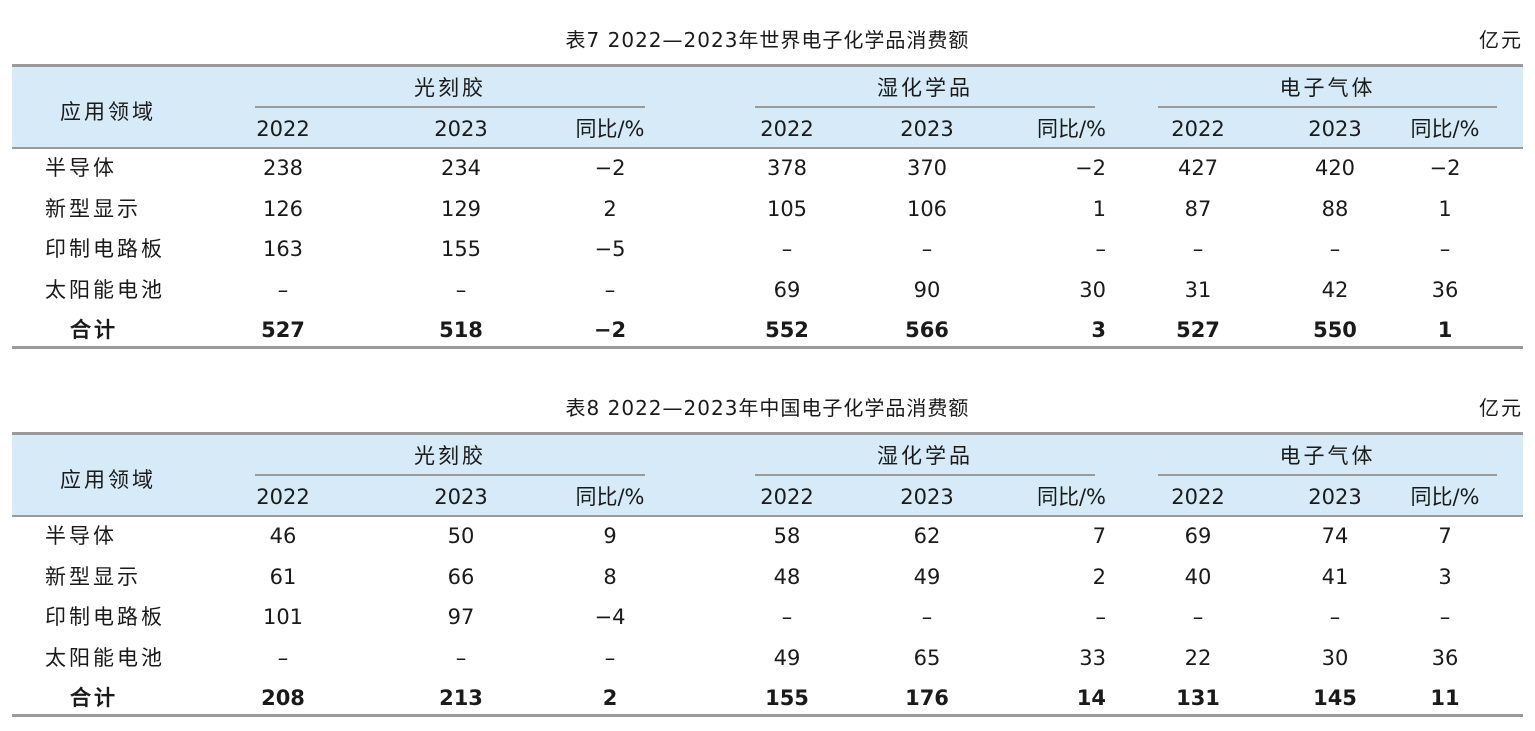 The width and height of the screenshot is (1535, 731). I want to click on top-rule, so click(767, 65).